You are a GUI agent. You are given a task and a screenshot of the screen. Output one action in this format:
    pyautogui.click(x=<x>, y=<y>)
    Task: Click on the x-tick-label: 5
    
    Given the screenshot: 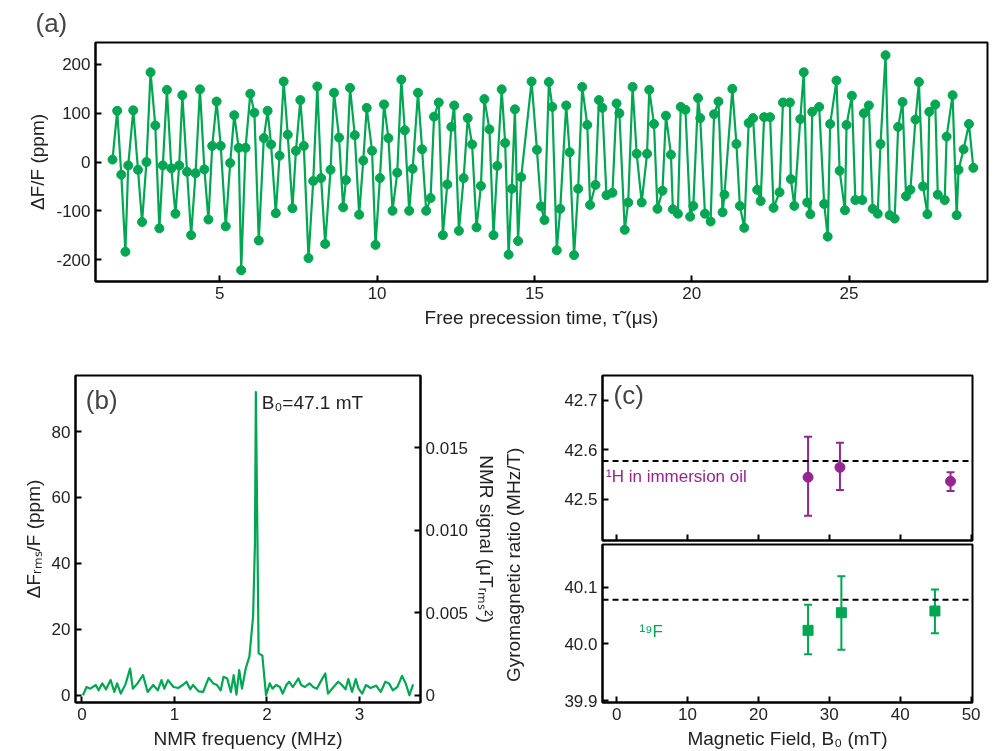 What is the action you would take?
    pyautogui.click(x=220, y=293)
    